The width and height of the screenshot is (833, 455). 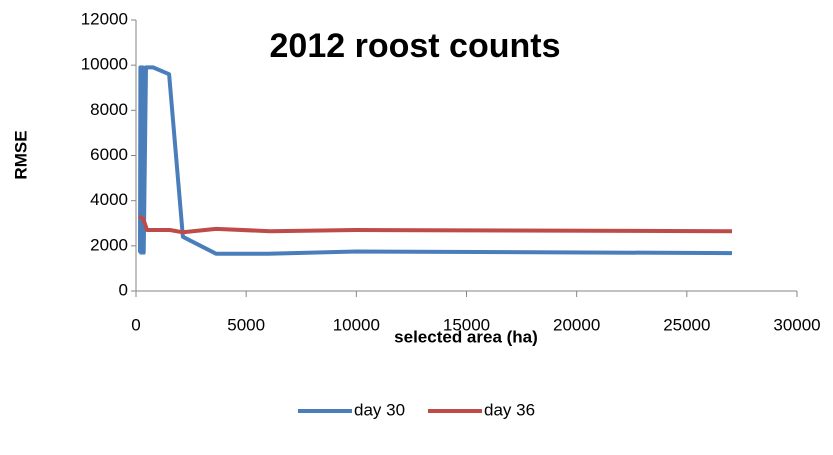 I want to click on y-tick-label: 2000, so click(x=109, y=244).